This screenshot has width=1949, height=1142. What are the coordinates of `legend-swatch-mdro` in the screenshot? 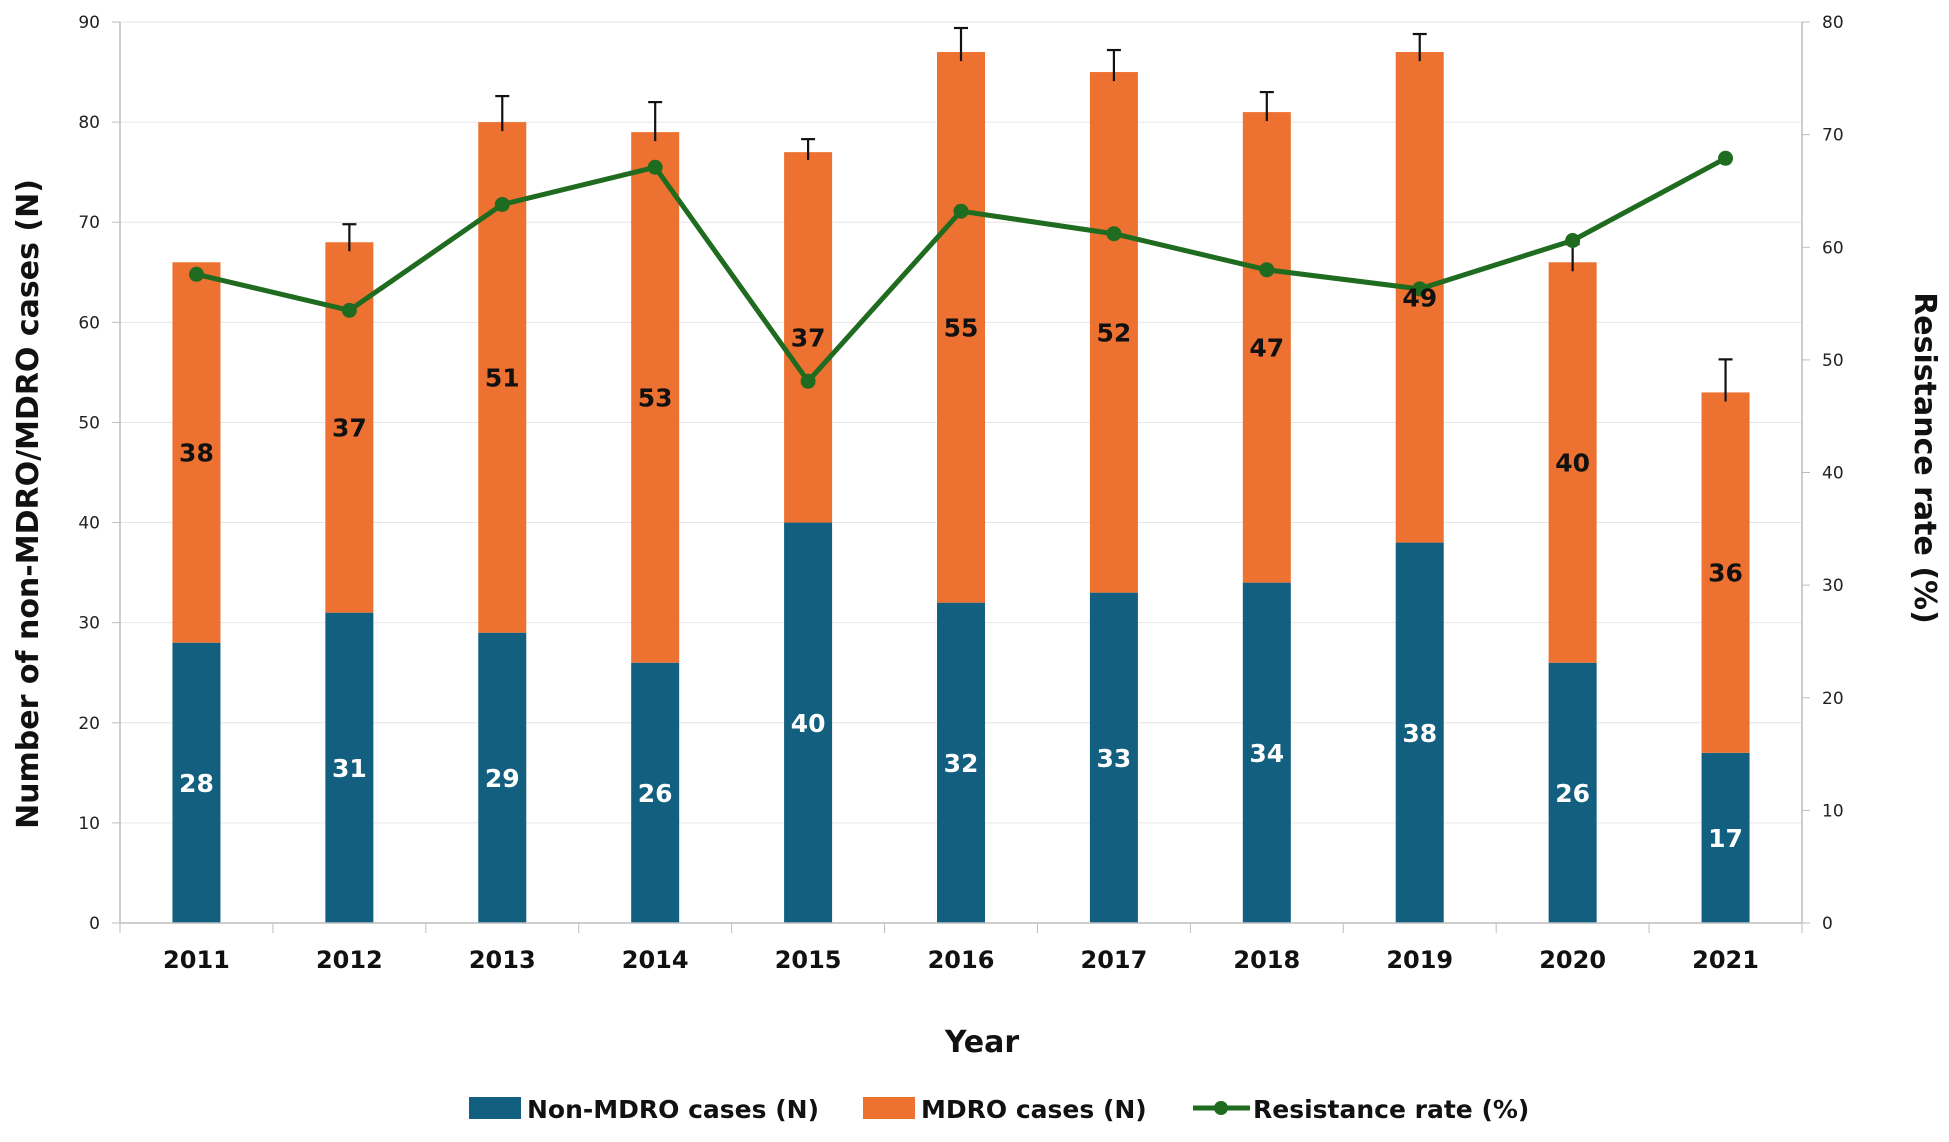 It's located at (889, 1108).